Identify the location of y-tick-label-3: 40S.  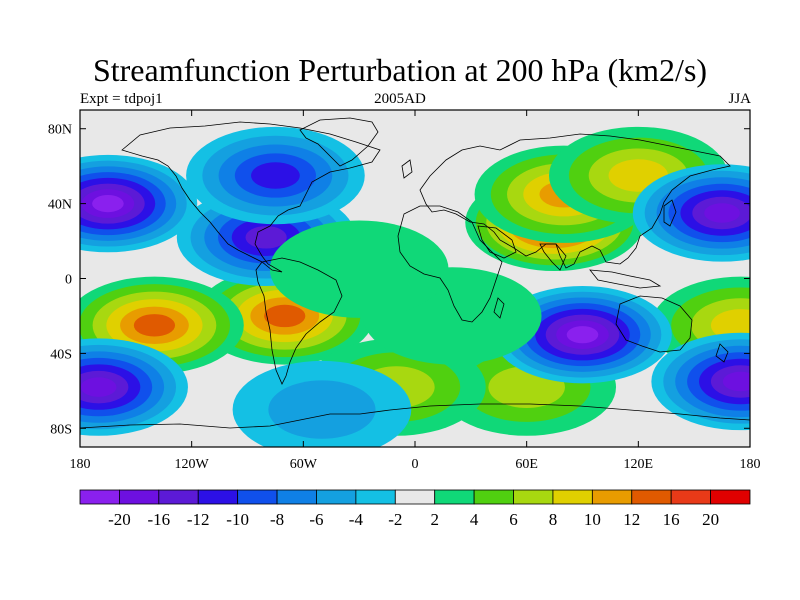
(61, 354).